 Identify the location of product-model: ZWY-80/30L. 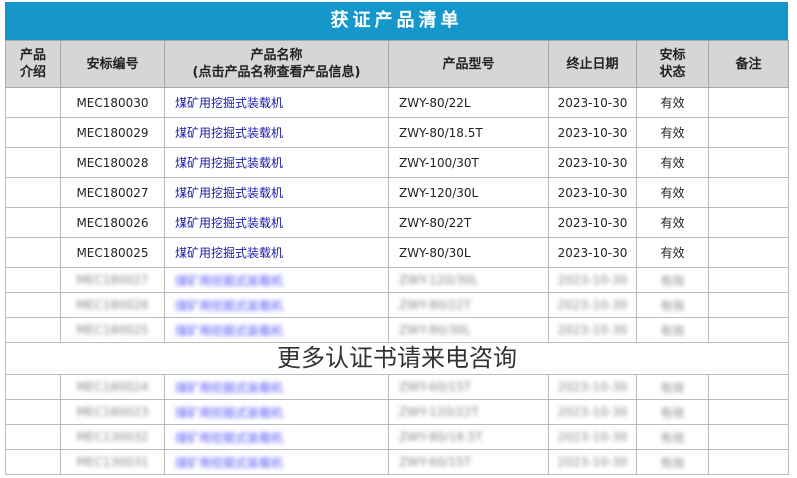
(468, 252).